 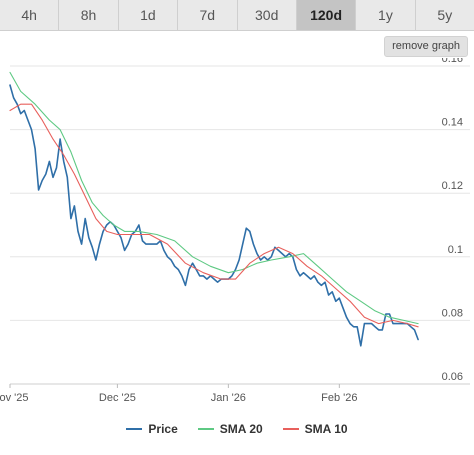 I want to click on tab-30d: 30d, so click(x=267, y=15).